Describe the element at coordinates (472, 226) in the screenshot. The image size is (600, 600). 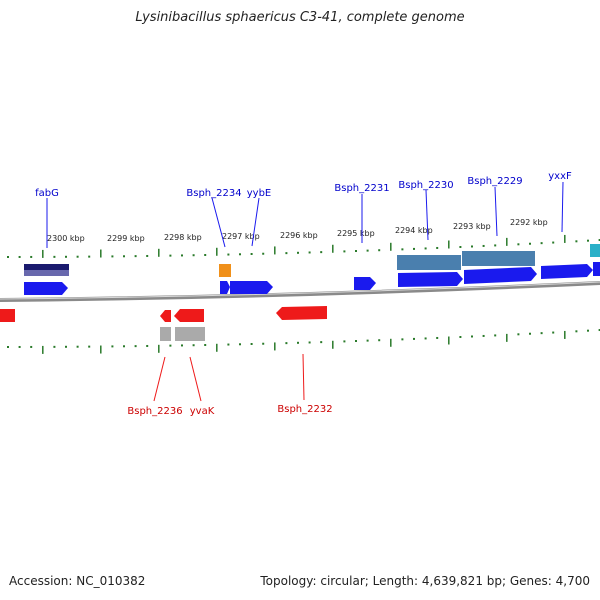
I see `scale-label-2293: 2293 kbp` at that location.